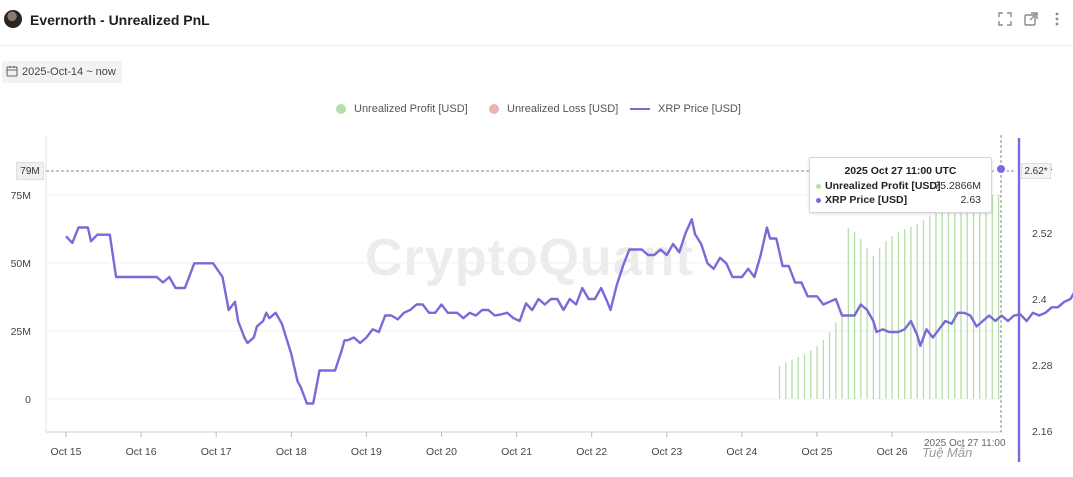  Describe the element at coordinates (120, 20) in the screenshot. I see `page-title: Evernorth - Unrealized PnL` at that location.